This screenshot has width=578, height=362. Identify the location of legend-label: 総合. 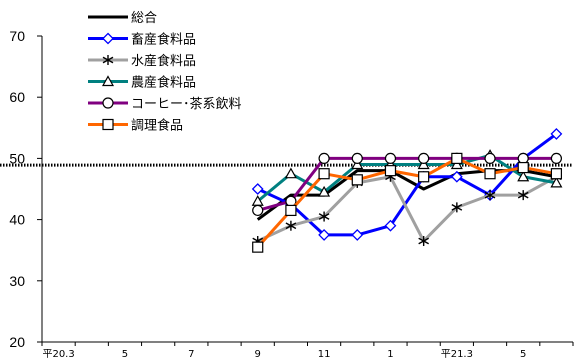
(144, 18).